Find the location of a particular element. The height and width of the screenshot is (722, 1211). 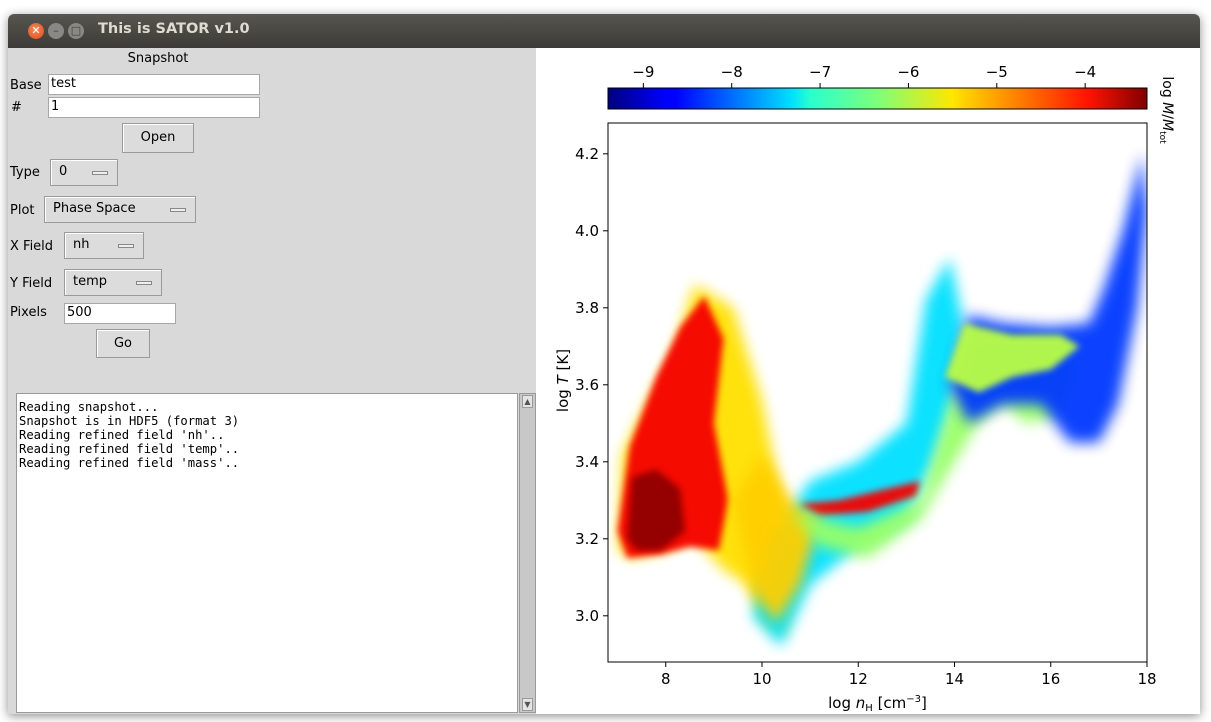

pixels-label: Pixels is located at coordinates (28, 312).